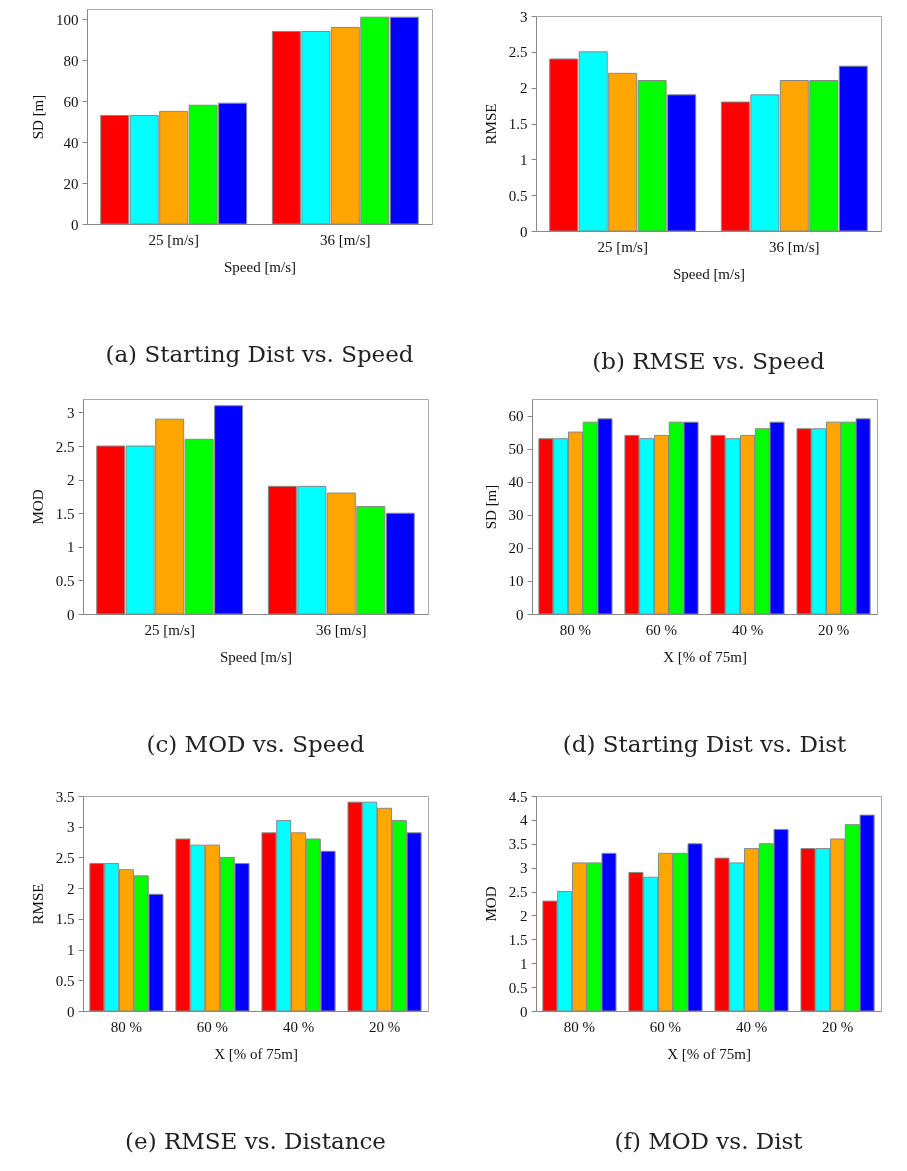 The image size is (907, 1171). What do you see at coordinates (259, 354) in the screenshot?
I see `text: (a) Starting Dist vs. Speed` at bounding box center [259, 354].